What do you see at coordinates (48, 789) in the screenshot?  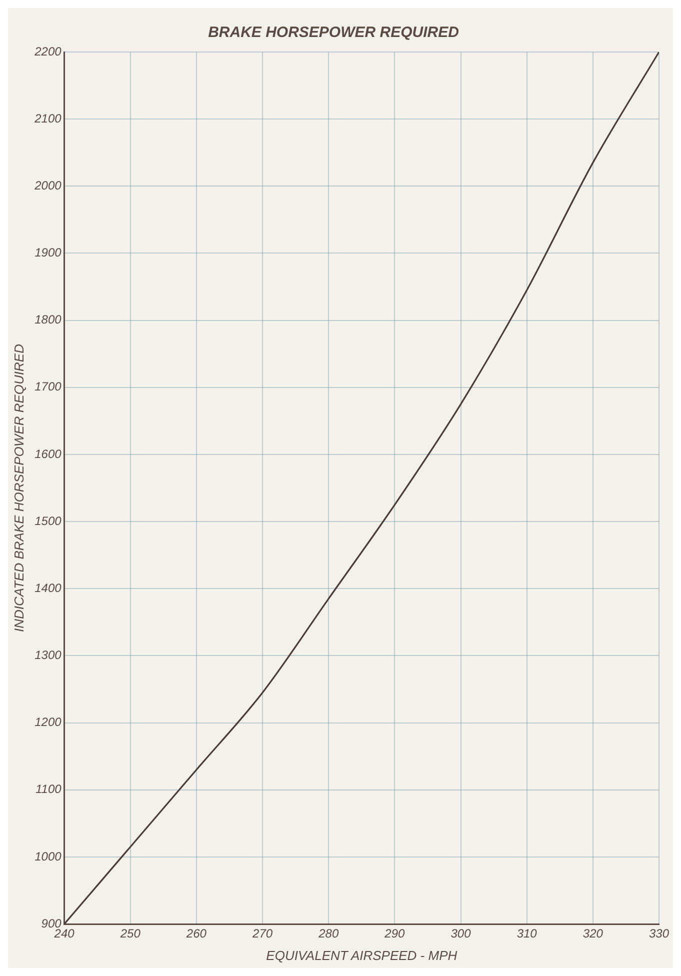 I see `y-tick-label: 1100` at bounding box center [48, 789].